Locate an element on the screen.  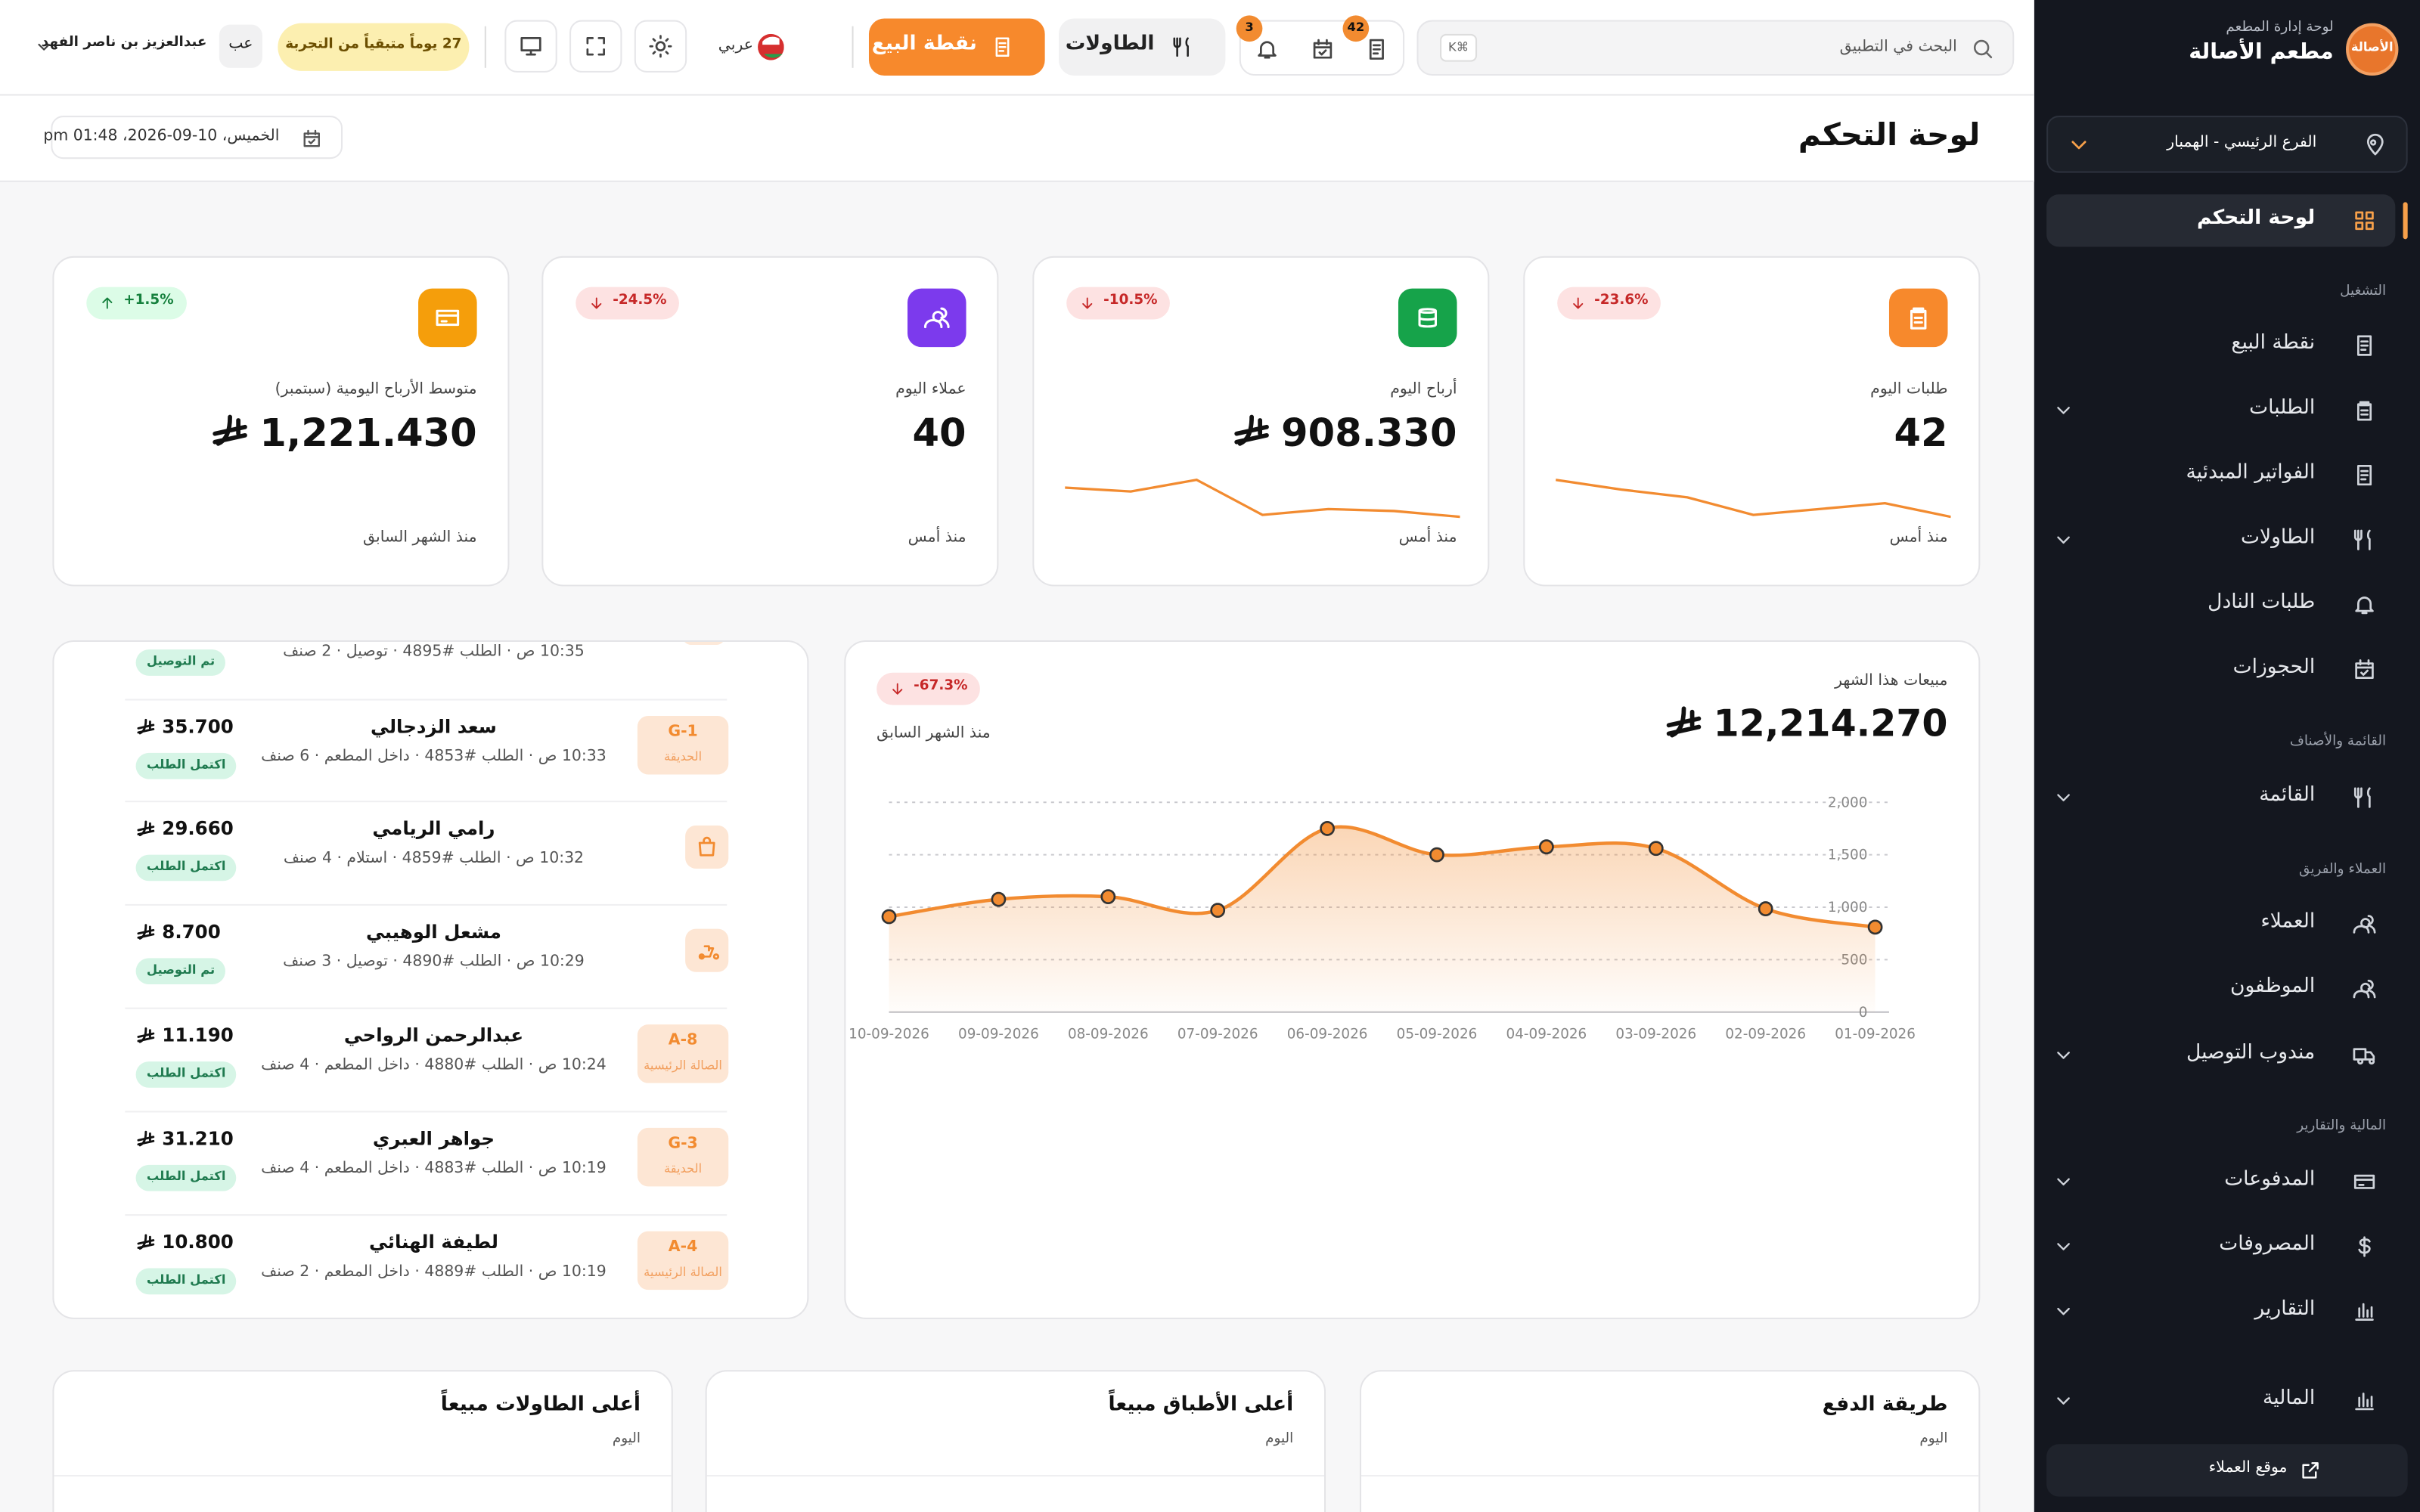
customer-name: عبدالرحمن الرواحي is located at coordinates (434, 1035).